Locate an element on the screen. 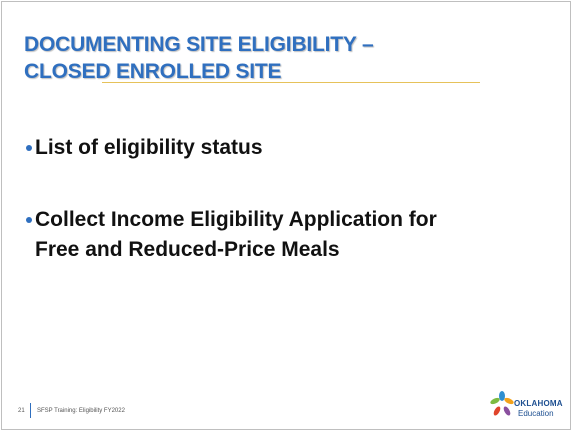  bullet-line: List of eligibility status is located at coordinates (149, 147).